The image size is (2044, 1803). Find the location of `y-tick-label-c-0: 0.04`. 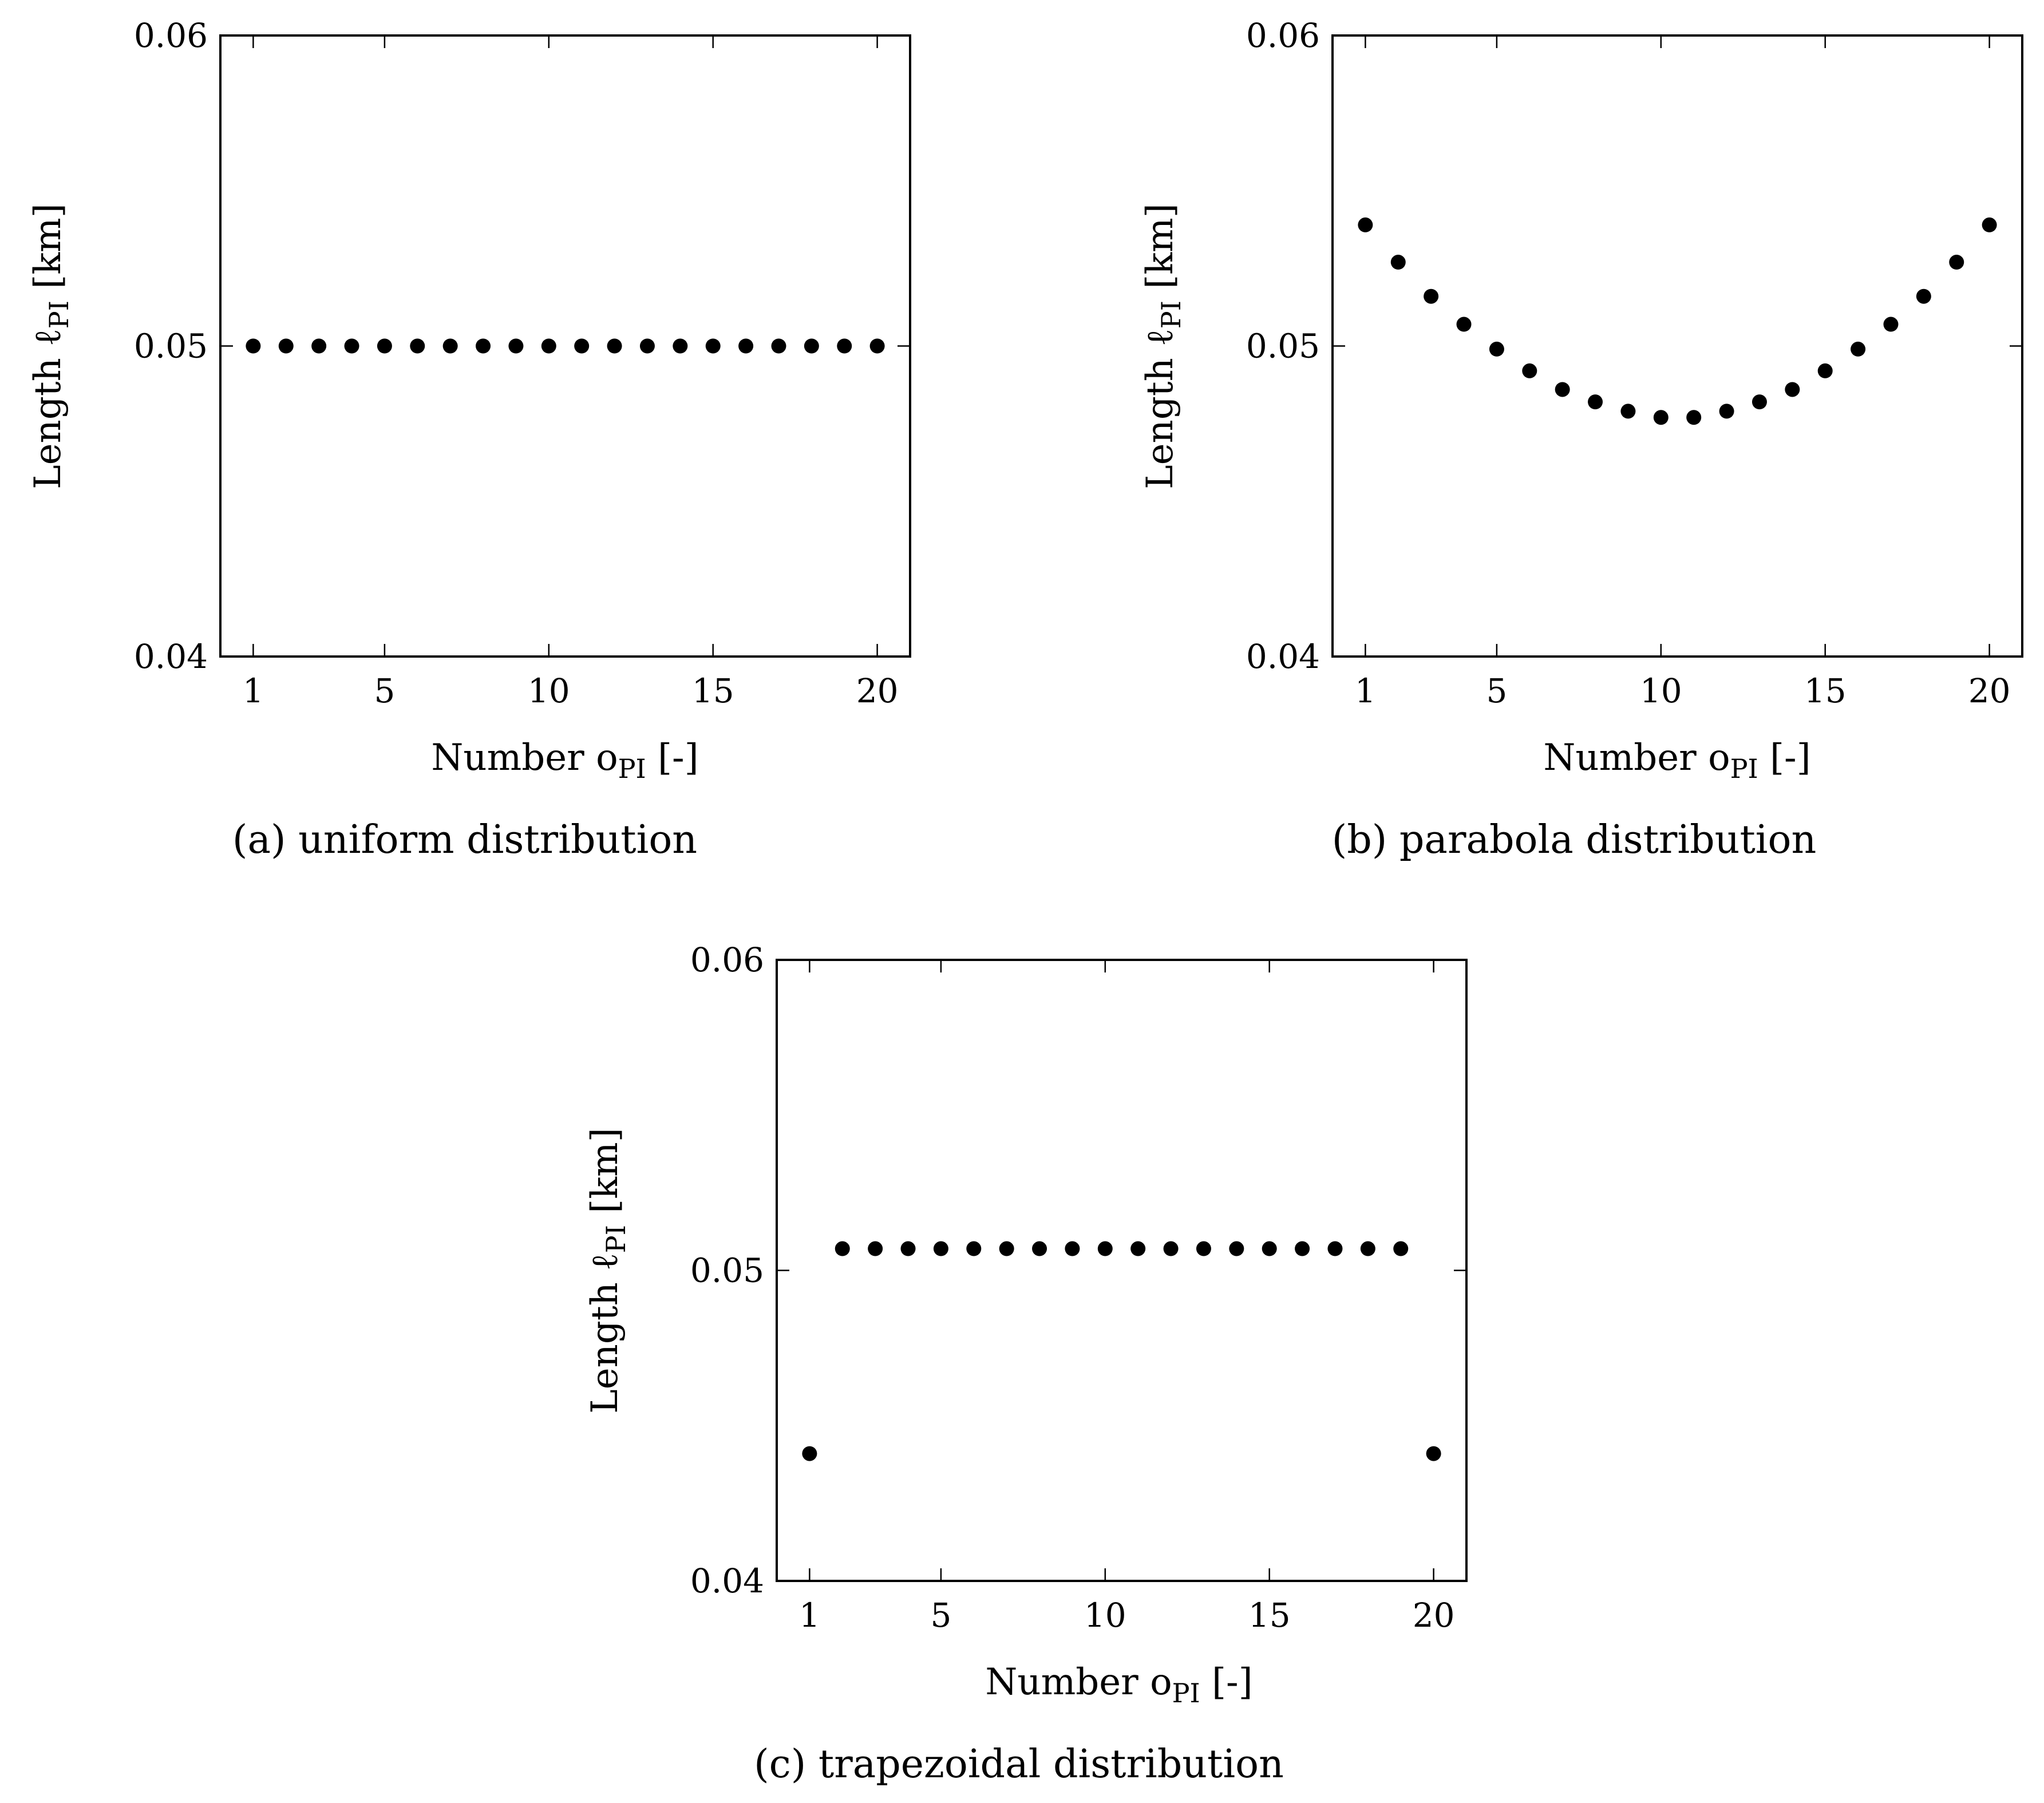

y-tick-label-c-0: 0.04 is located at coordinates (727, 1580).